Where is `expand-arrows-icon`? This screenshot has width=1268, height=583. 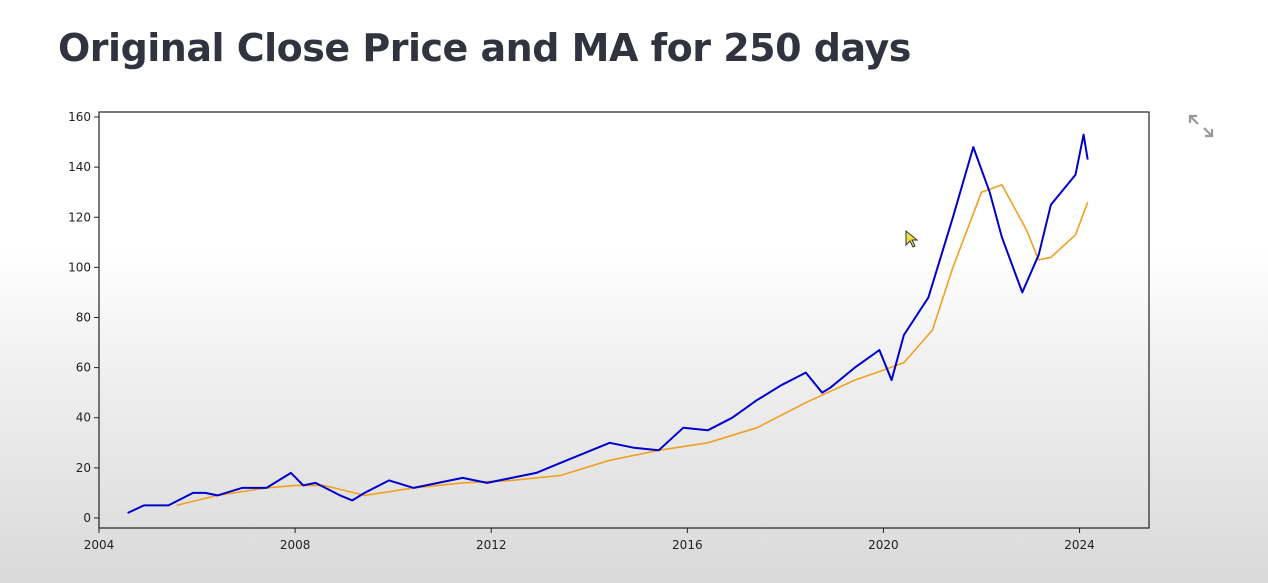 expand-arrows-icon is located at coordinates (1201, 126).